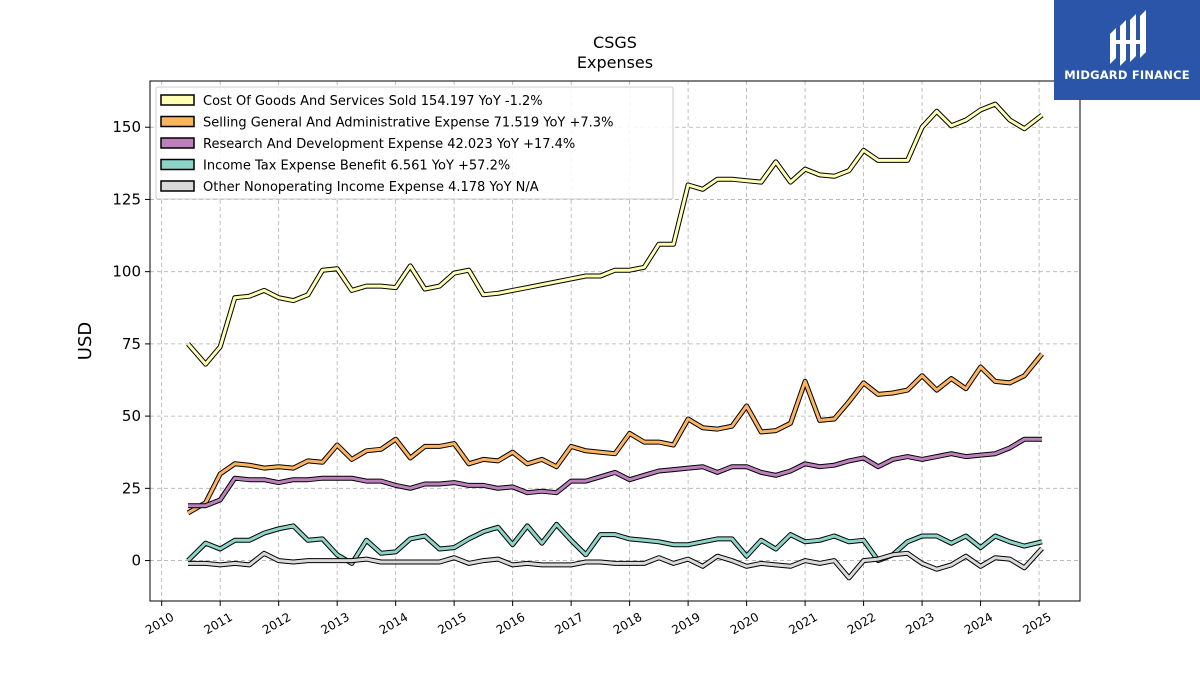 The image size is (1200, 675). Describe the element at coordinates (685, 623) in the screenshot. I see `x-tick-label: 2019` at that location.